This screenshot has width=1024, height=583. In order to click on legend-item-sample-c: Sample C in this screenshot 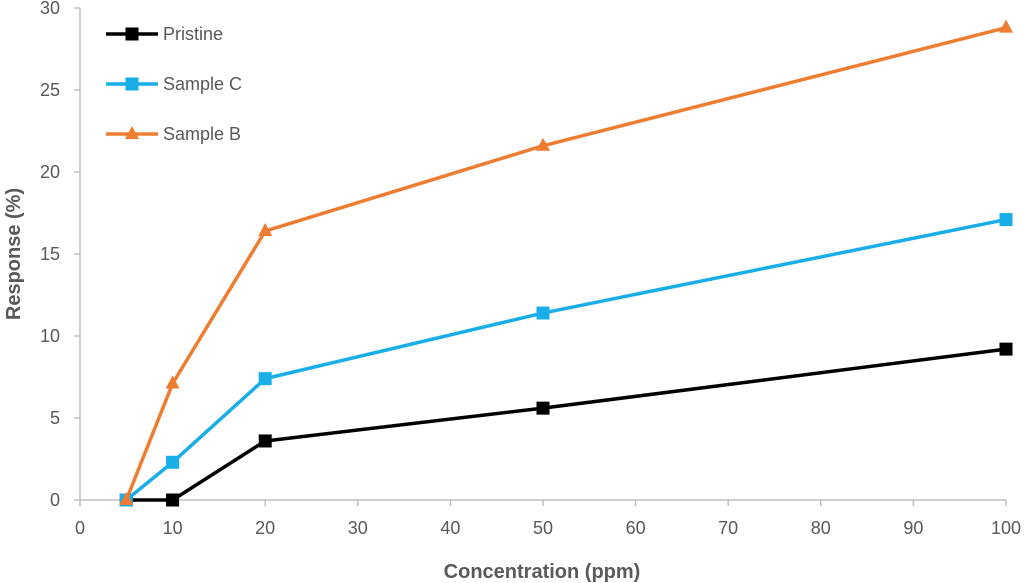, I will do `click(174, 84)`.